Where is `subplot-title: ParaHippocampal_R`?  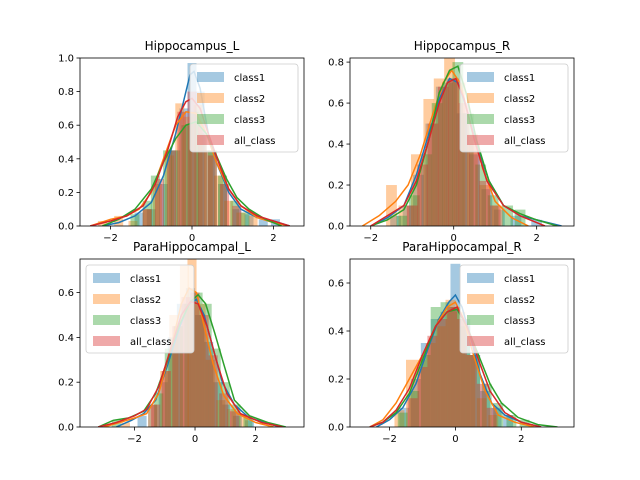 subplot-title: ParaHippocampal_R is located at coordinates (462, 247).